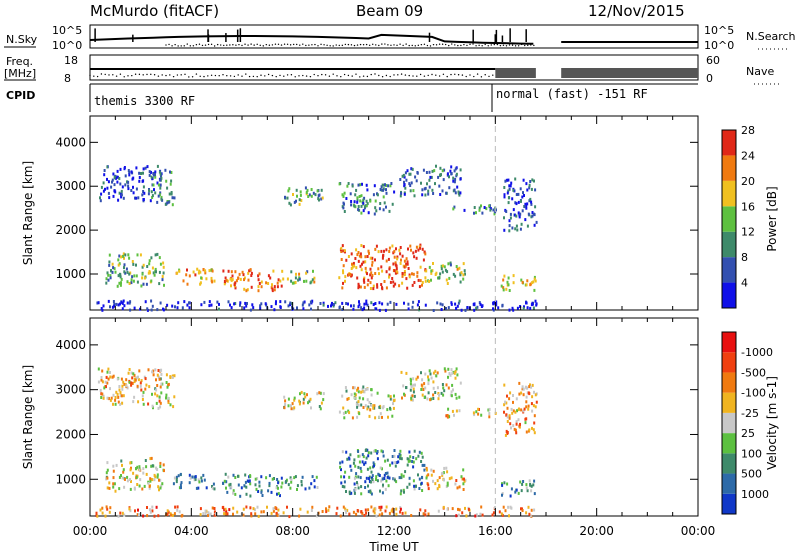 This screenshot has height=554, width=800. I want to click on velocity-ytick-label: 1000, so click(70, 479).